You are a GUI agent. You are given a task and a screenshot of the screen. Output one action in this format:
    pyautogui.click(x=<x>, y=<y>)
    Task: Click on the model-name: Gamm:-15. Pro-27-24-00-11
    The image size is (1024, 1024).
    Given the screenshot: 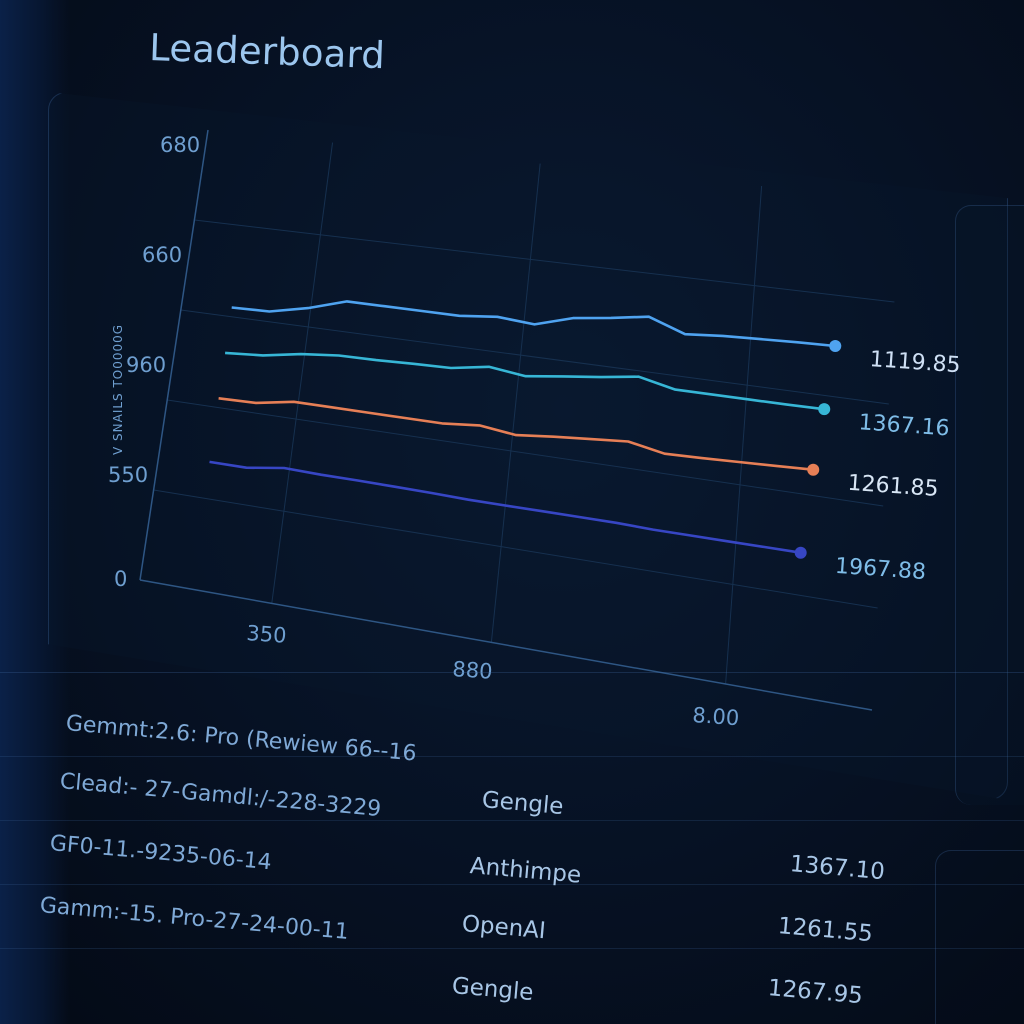 What is the action you would take?
    pyautogui.click(x=194, y=919)
    